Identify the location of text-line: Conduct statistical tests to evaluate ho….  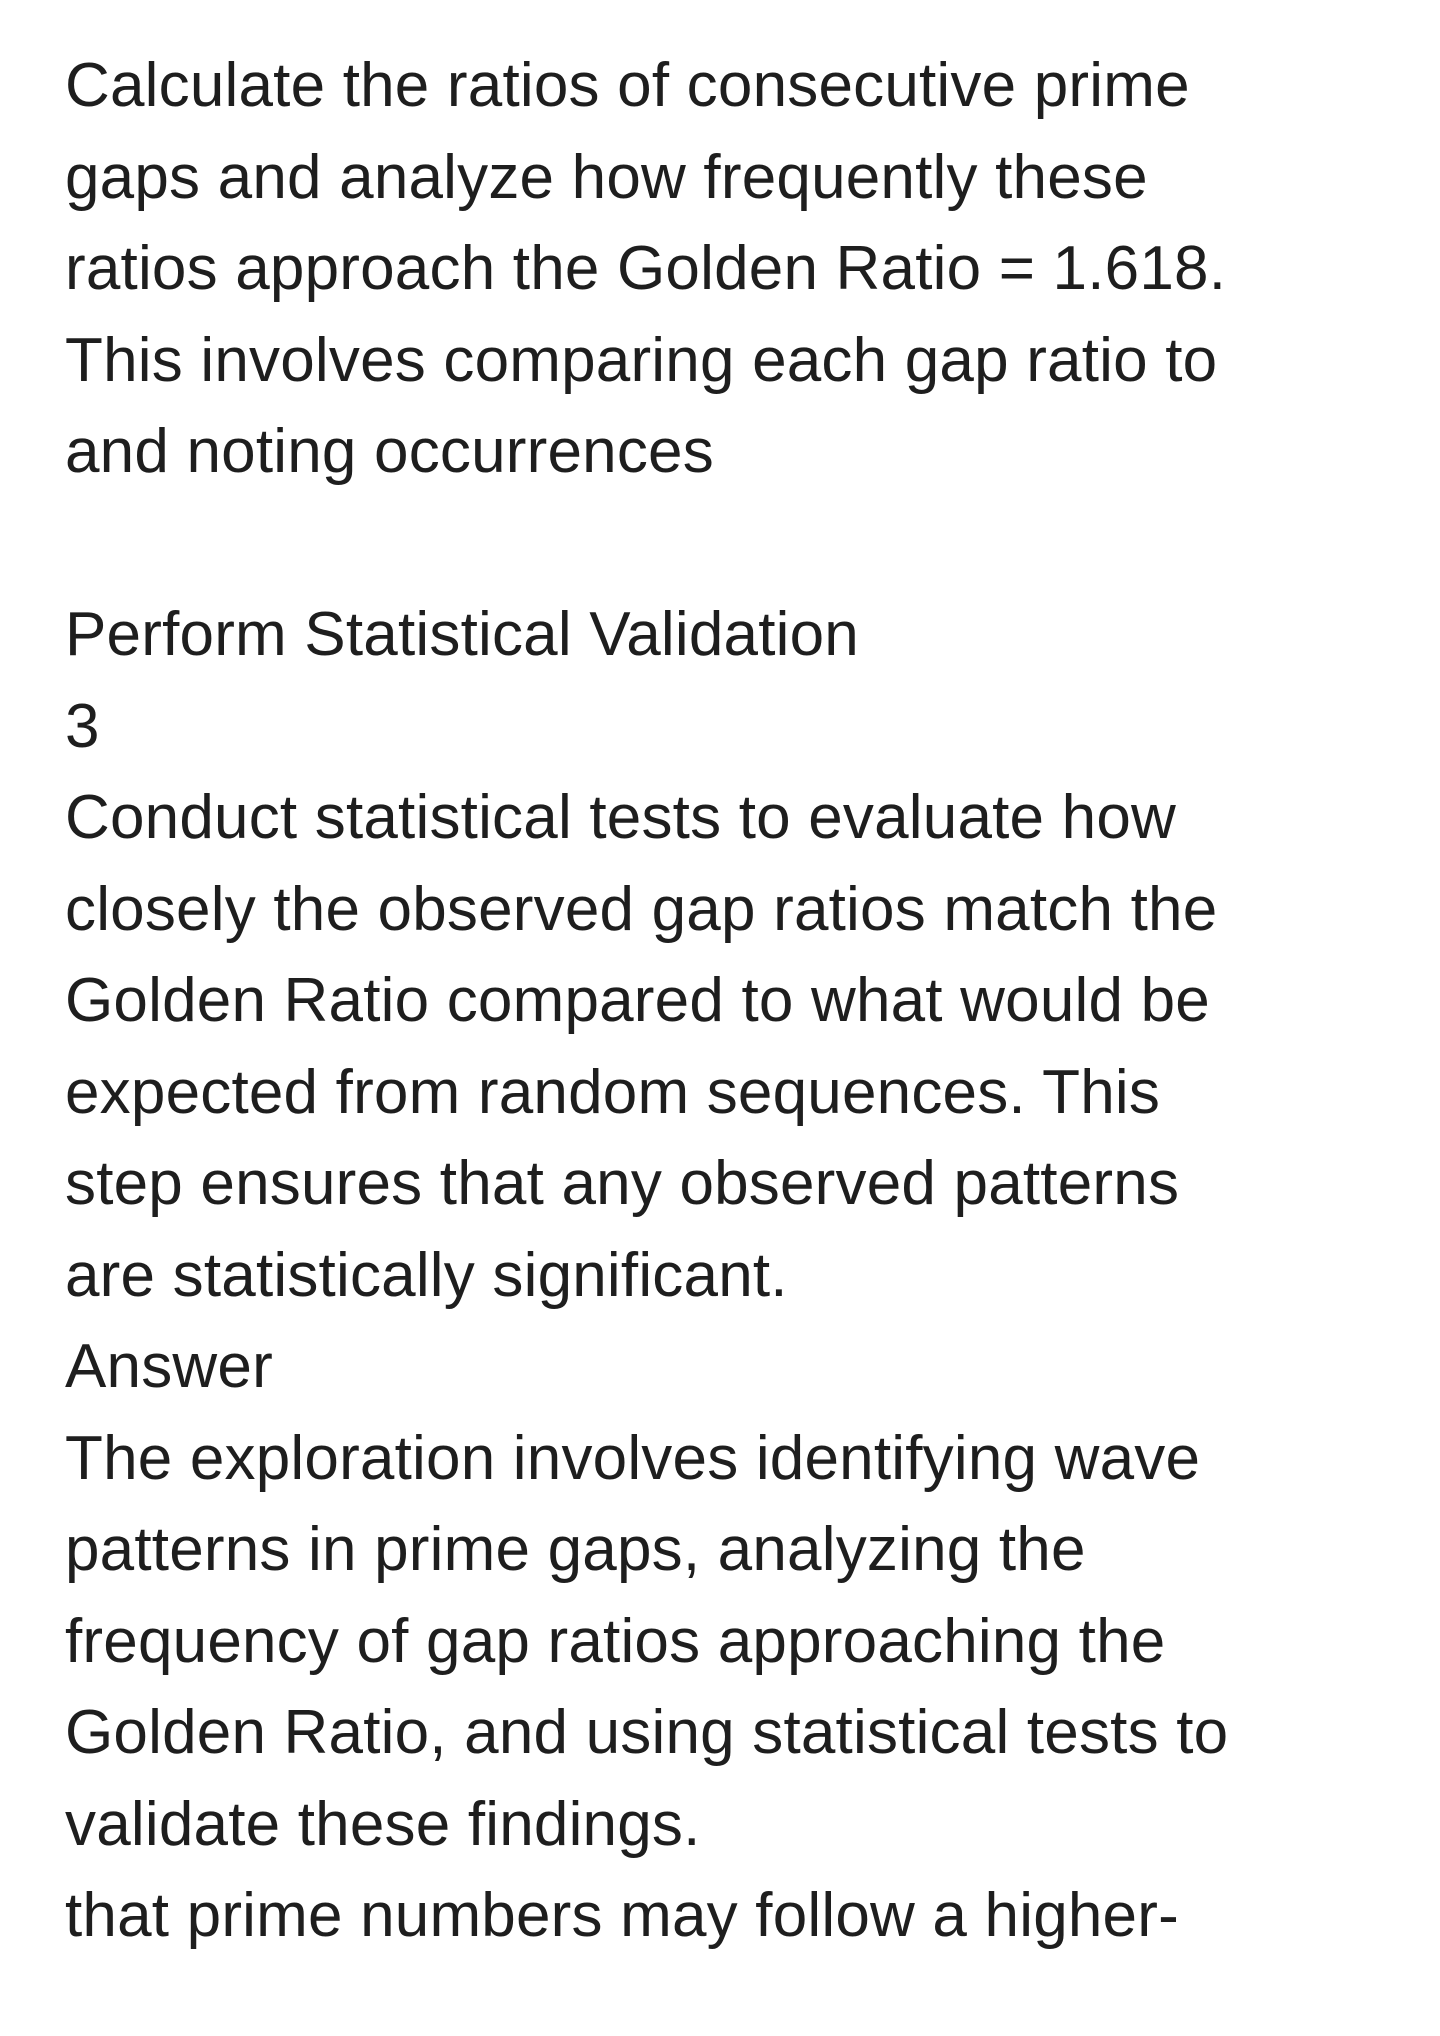
(621, 817).